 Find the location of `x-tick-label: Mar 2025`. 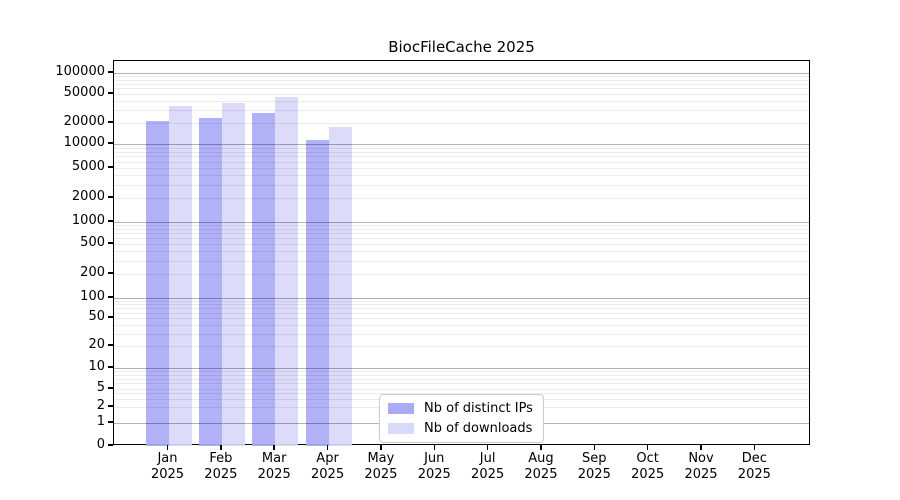

x-tick-label: Mar 2025 is located at coordinates (274, 467).